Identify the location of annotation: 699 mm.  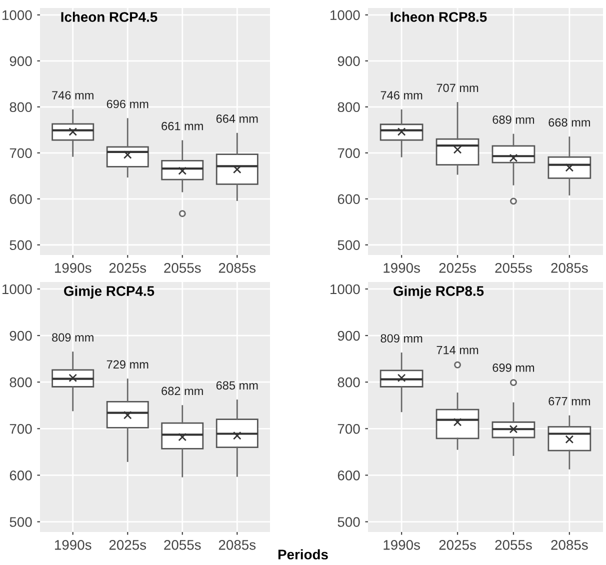
(513, 368).